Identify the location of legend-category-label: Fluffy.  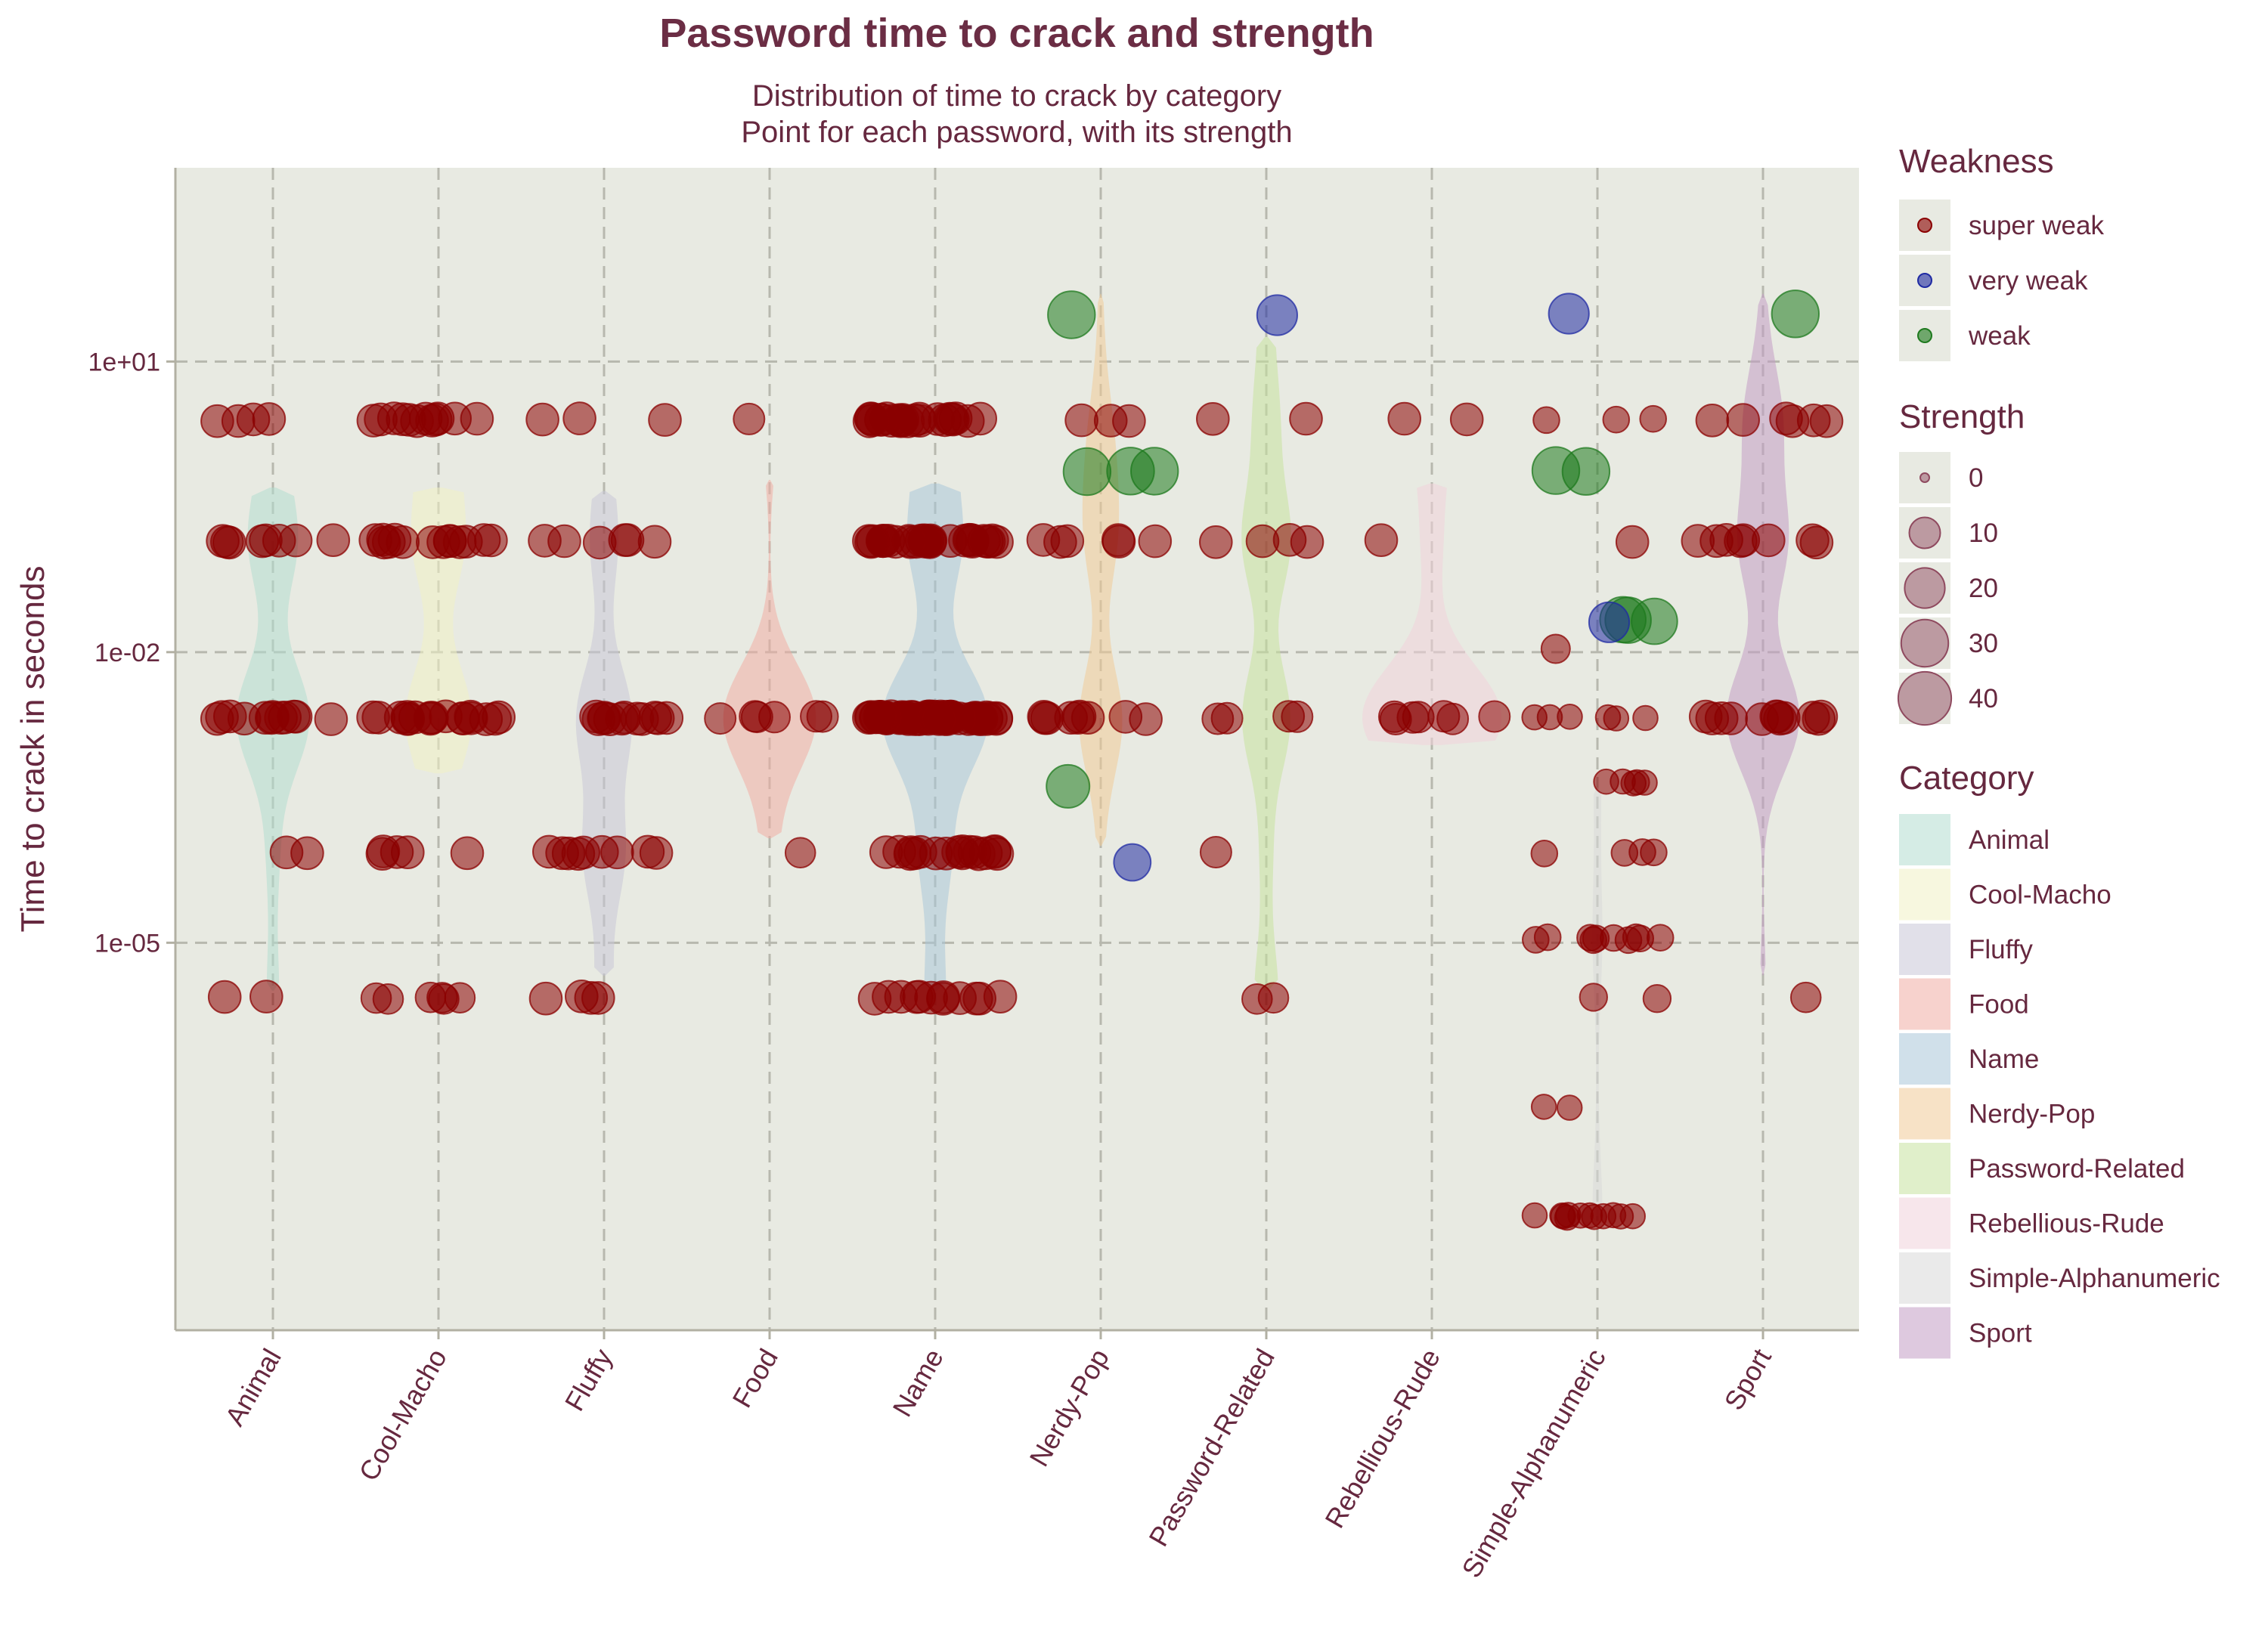
(2001, 949).